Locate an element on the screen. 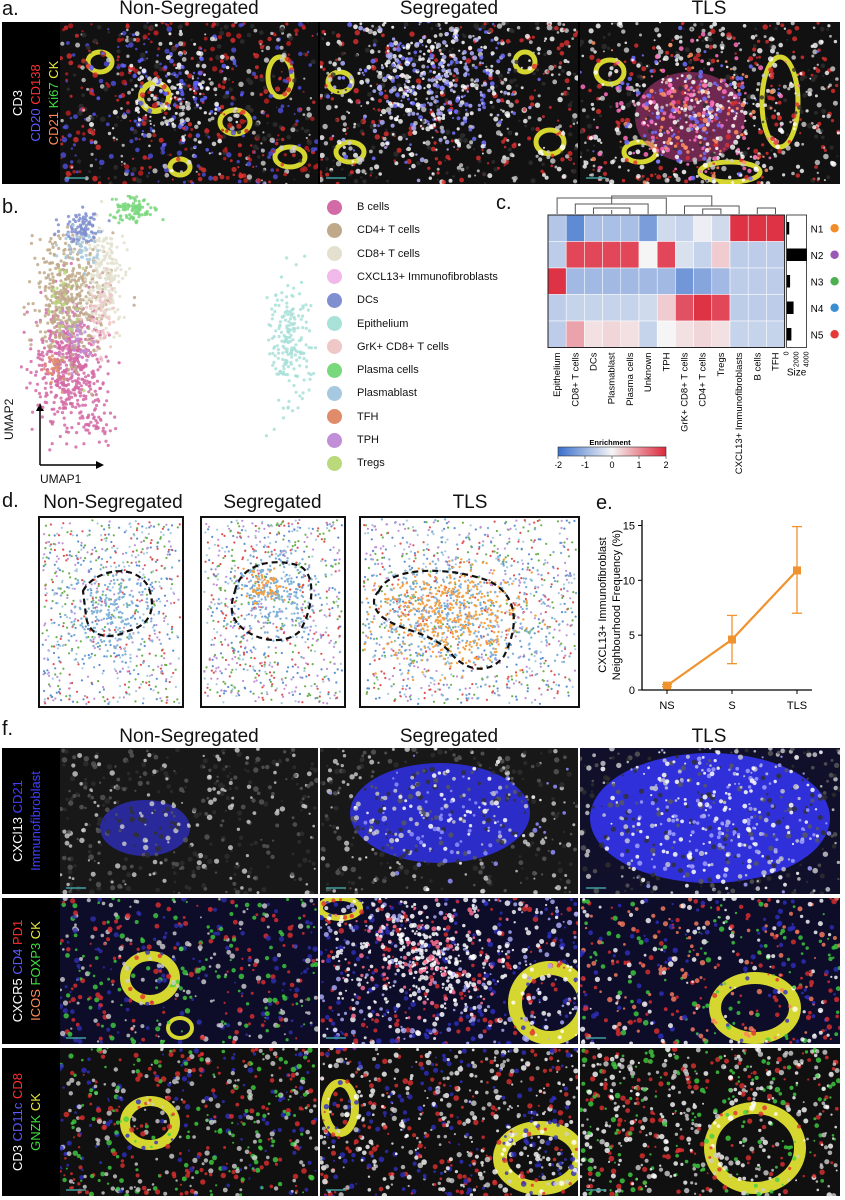 The width and height of the screenshot is (845, 1200). panel-a-title-s: Segregated is located at coordinates (449, 9).